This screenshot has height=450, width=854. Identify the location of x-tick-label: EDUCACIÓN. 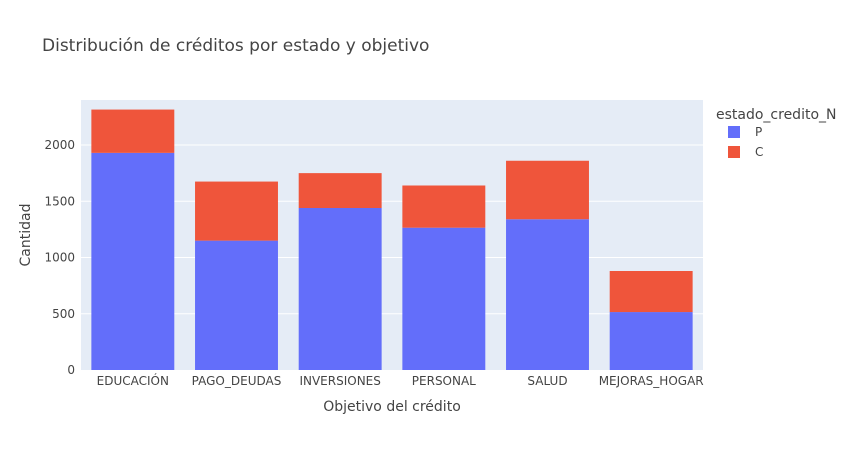
(133, 380).